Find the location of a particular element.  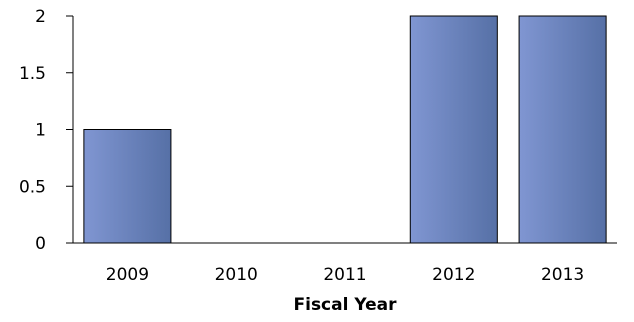

x-tick-label-2013: 2013 is located at coordinates (562, 275).